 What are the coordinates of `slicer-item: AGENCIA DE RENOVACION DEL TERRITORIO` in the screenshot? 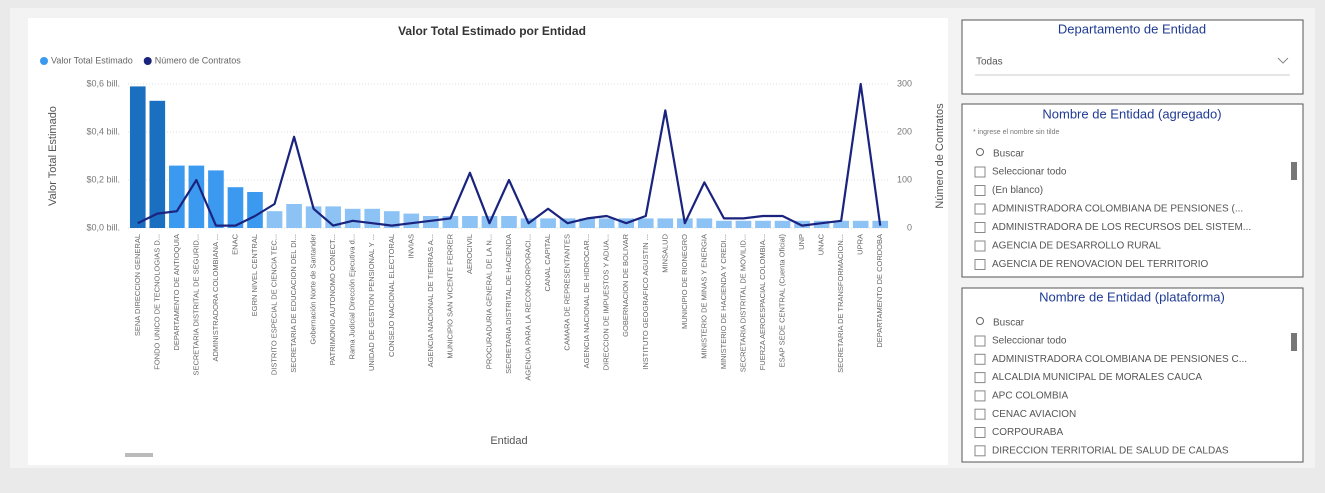 It's located at (1100, 264).